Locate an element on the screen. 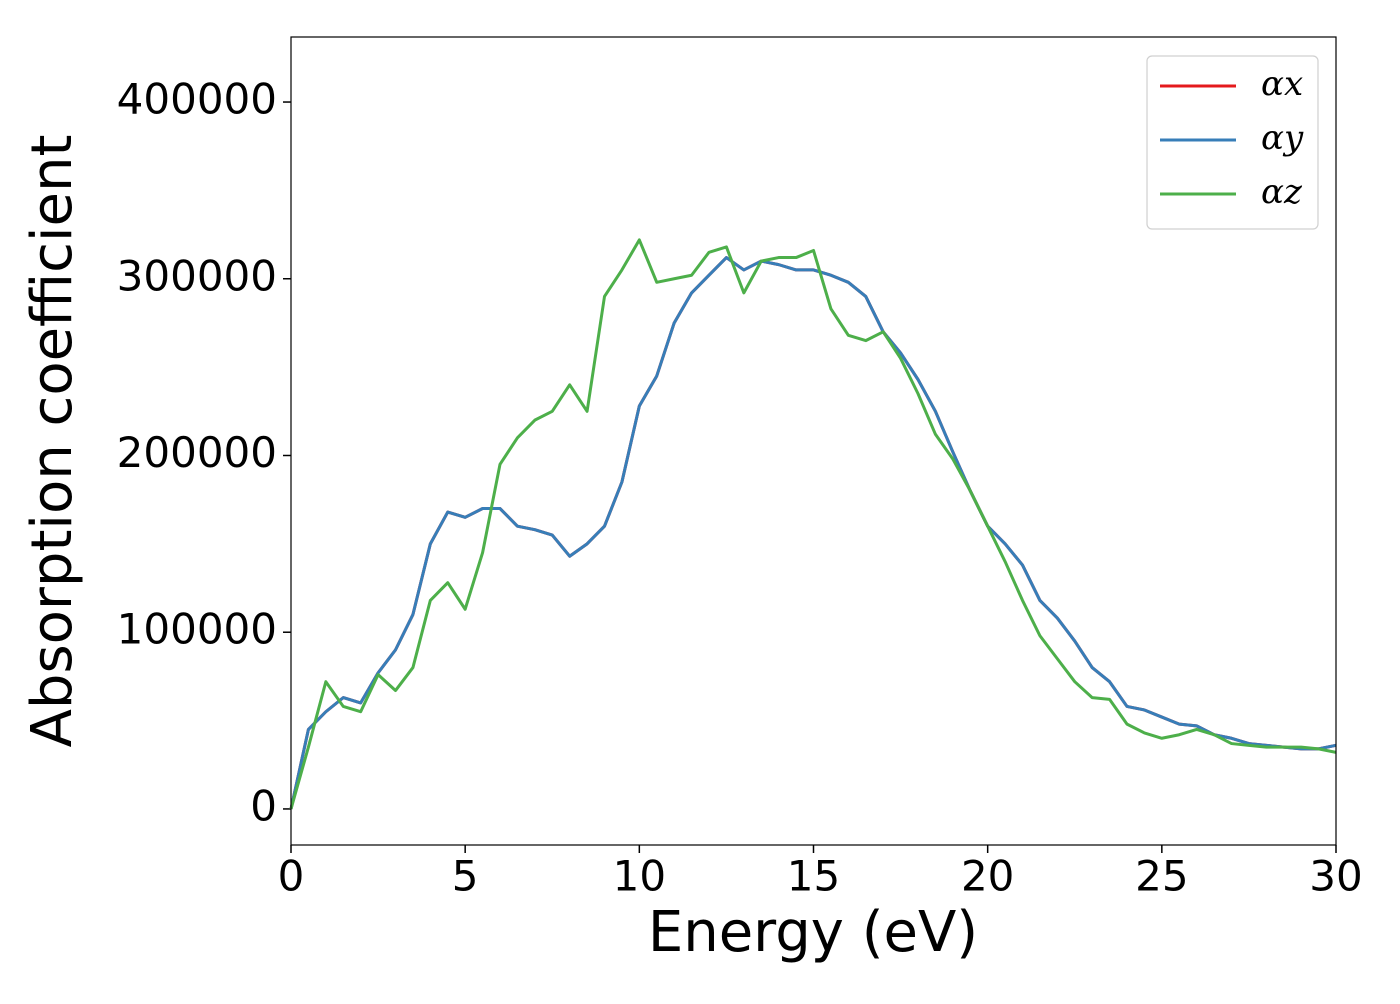 This screenshot has height=1004, width=1400. x-tick-label: 25 is located at coordinates (1161, 876).